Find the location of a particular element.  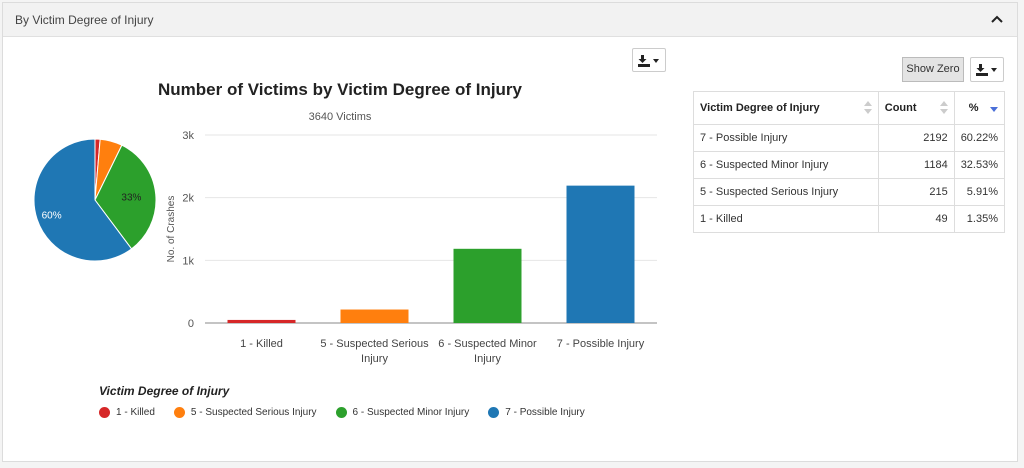

panel-title: By Victim Degree of Injury is located at coordinates (84, 20).